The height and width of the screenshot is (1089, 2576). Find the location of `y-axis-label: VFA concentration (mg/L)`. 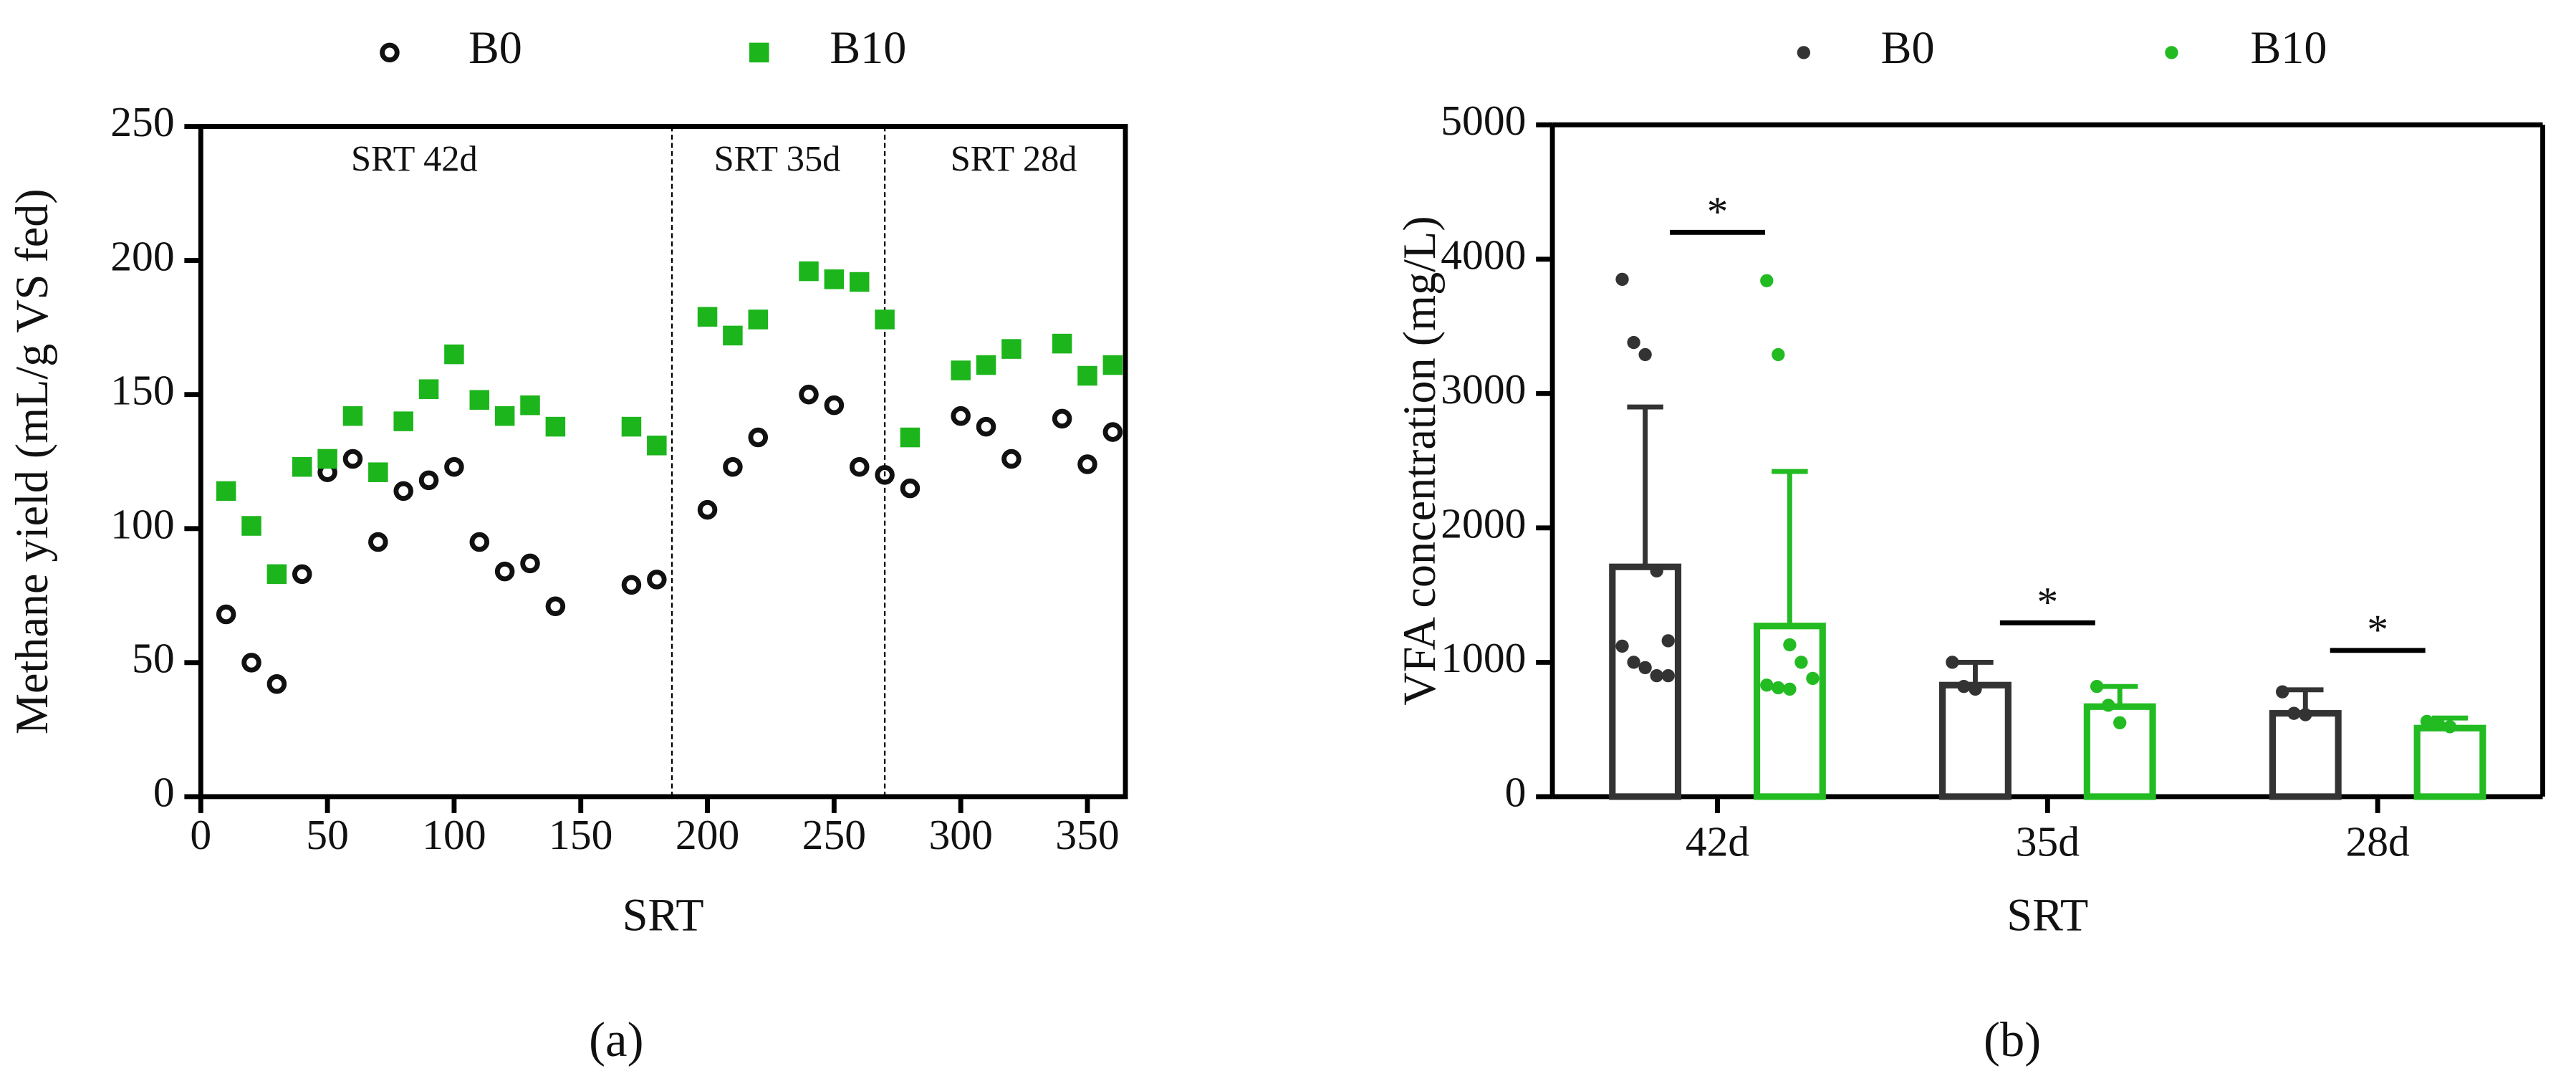

y-axis-label: VFA concentration (mg/L) is located at coordinates (1419, 460).